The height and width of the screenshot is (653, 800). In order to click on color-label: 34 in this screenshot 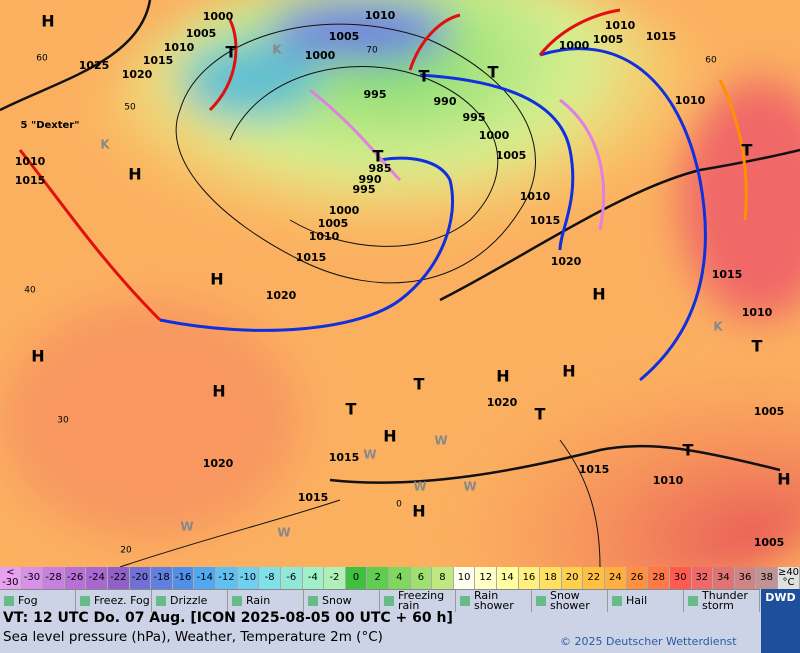, I will do `click(723, 577)`.